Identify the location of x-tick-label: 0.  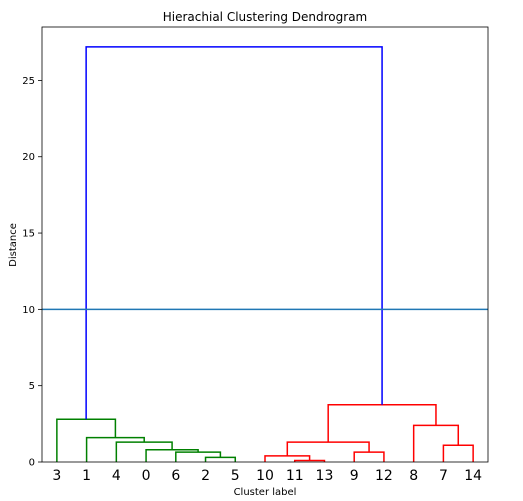
(146, 476).